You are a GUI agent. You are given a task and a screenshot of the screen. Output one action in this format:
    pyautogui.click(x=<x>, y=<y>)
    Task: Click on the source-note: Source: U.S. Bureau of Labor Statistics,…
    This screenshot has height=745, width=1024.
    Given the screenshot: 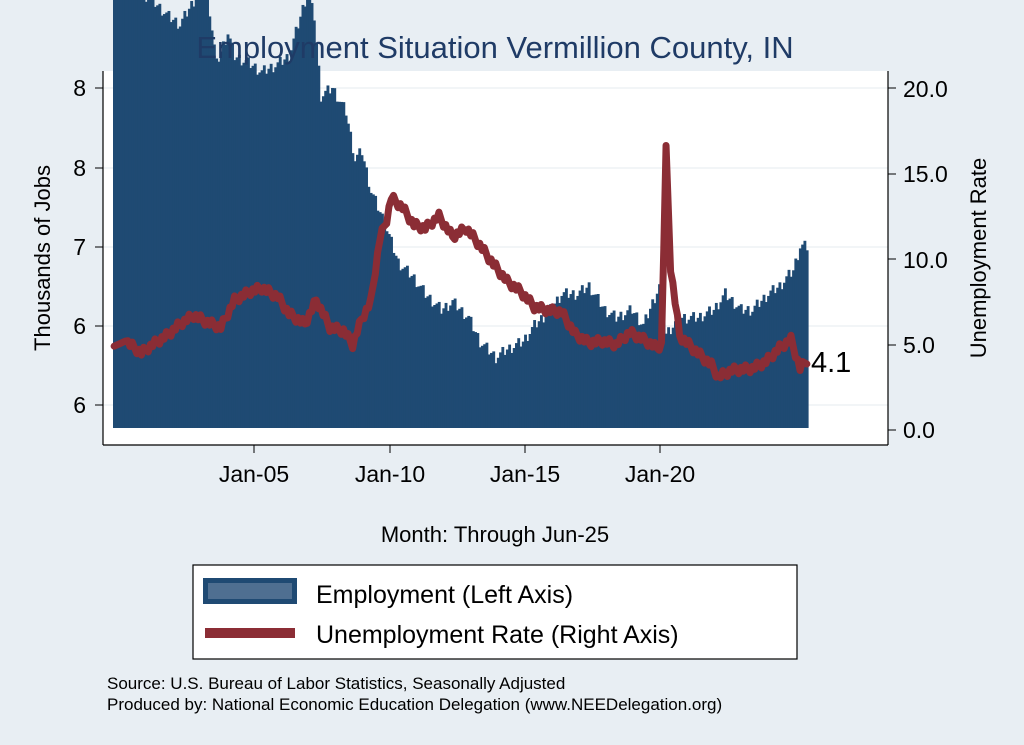 What is the action you would take?
    pyautogui.click(x=336, y=683)
    